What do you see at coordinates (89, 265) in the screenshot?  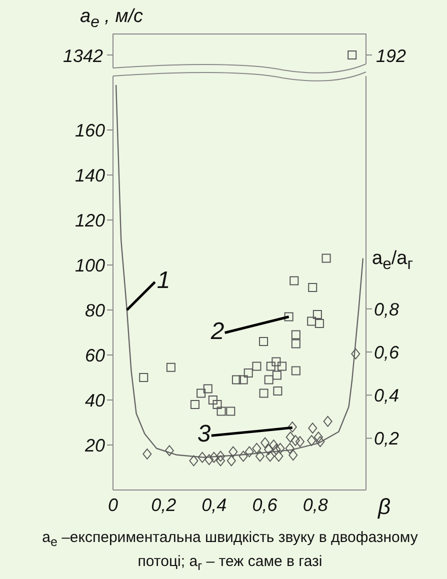 I see `y-tick-label: 100` at bounding box center [89, 265].